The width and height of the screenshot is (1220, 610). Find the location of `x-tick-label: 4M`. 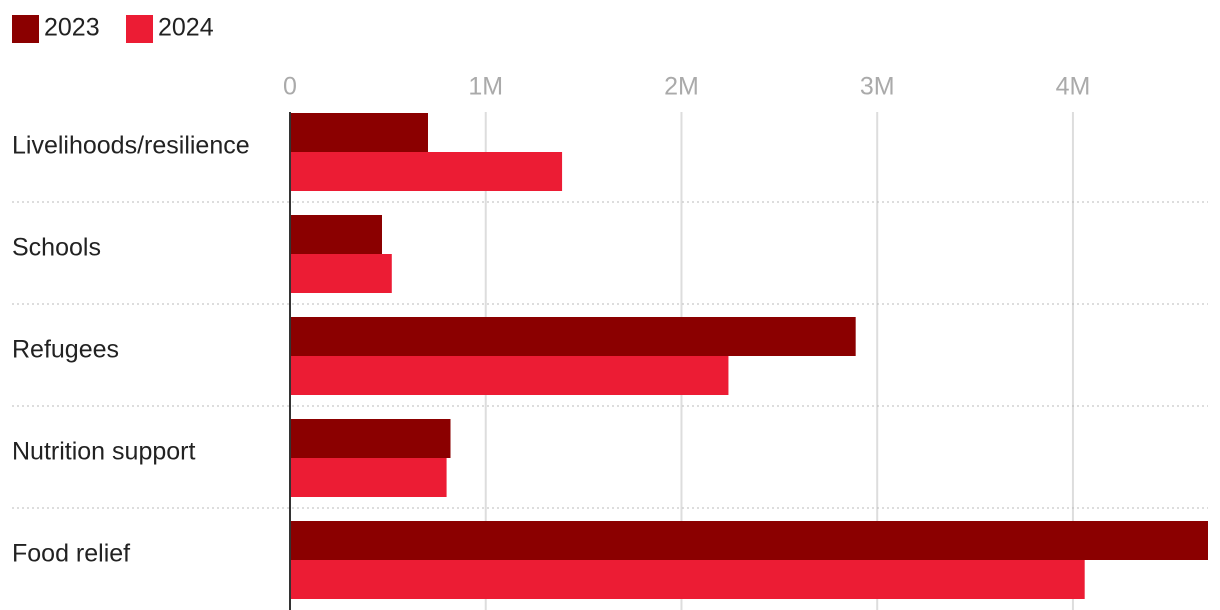

x-tick-label: 4M is located at coordinates (1073, 87).